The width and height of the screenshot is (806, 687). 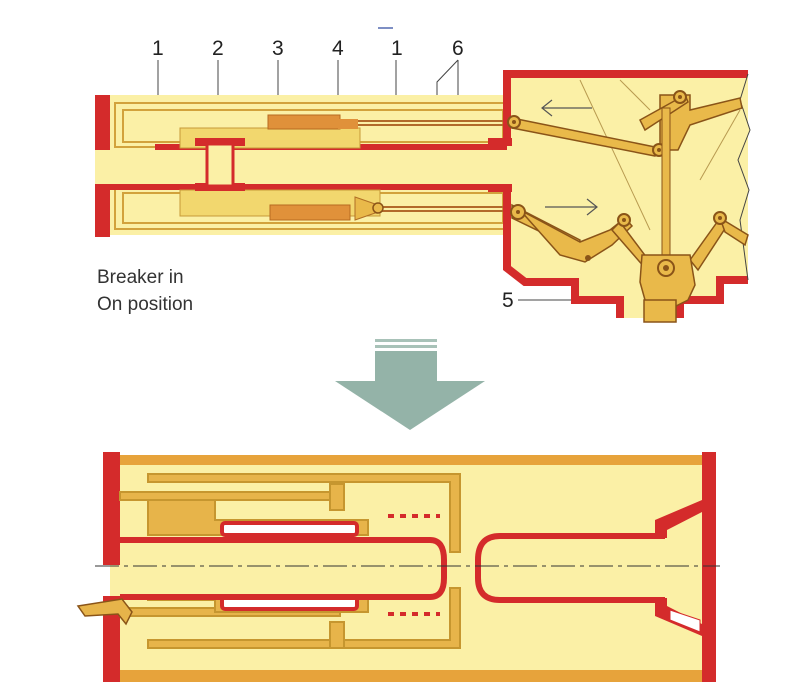 I want to click on contact-lower, so click(x=310, y=212).